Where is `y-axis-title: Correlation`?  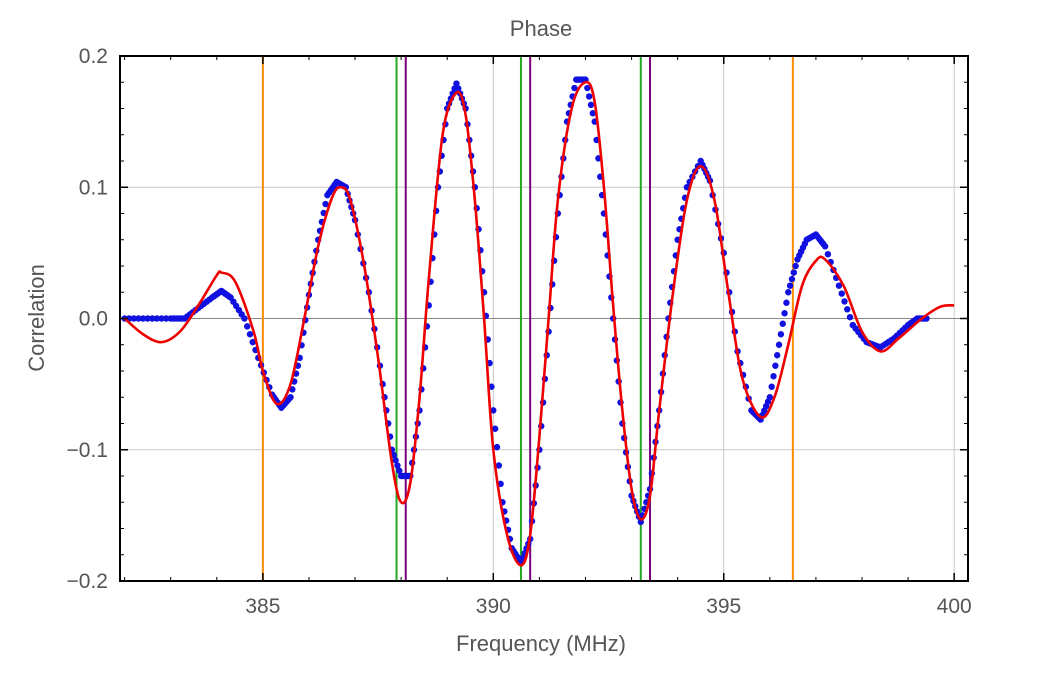
y-axis-title: Correlation is located at coordinates (36, 318).